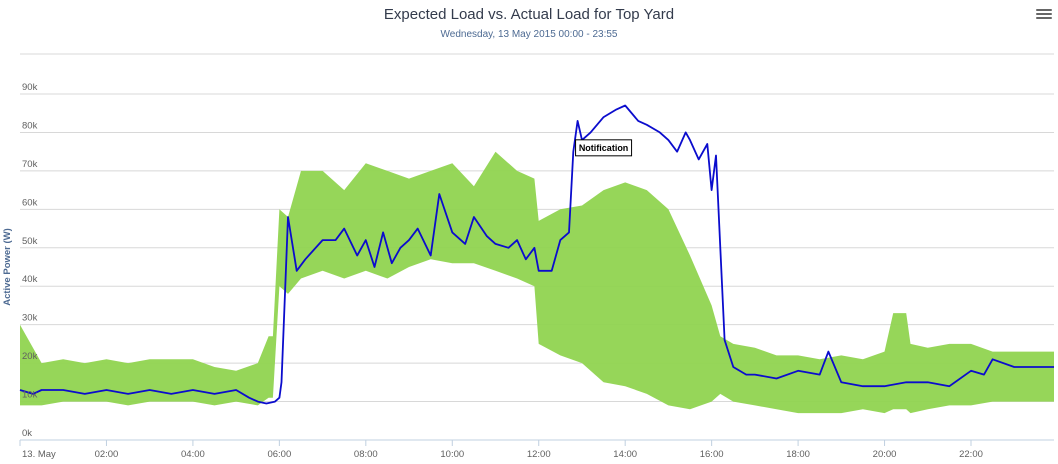  I want to click on y-axis-title: Active Power (W), so click(7, 267).